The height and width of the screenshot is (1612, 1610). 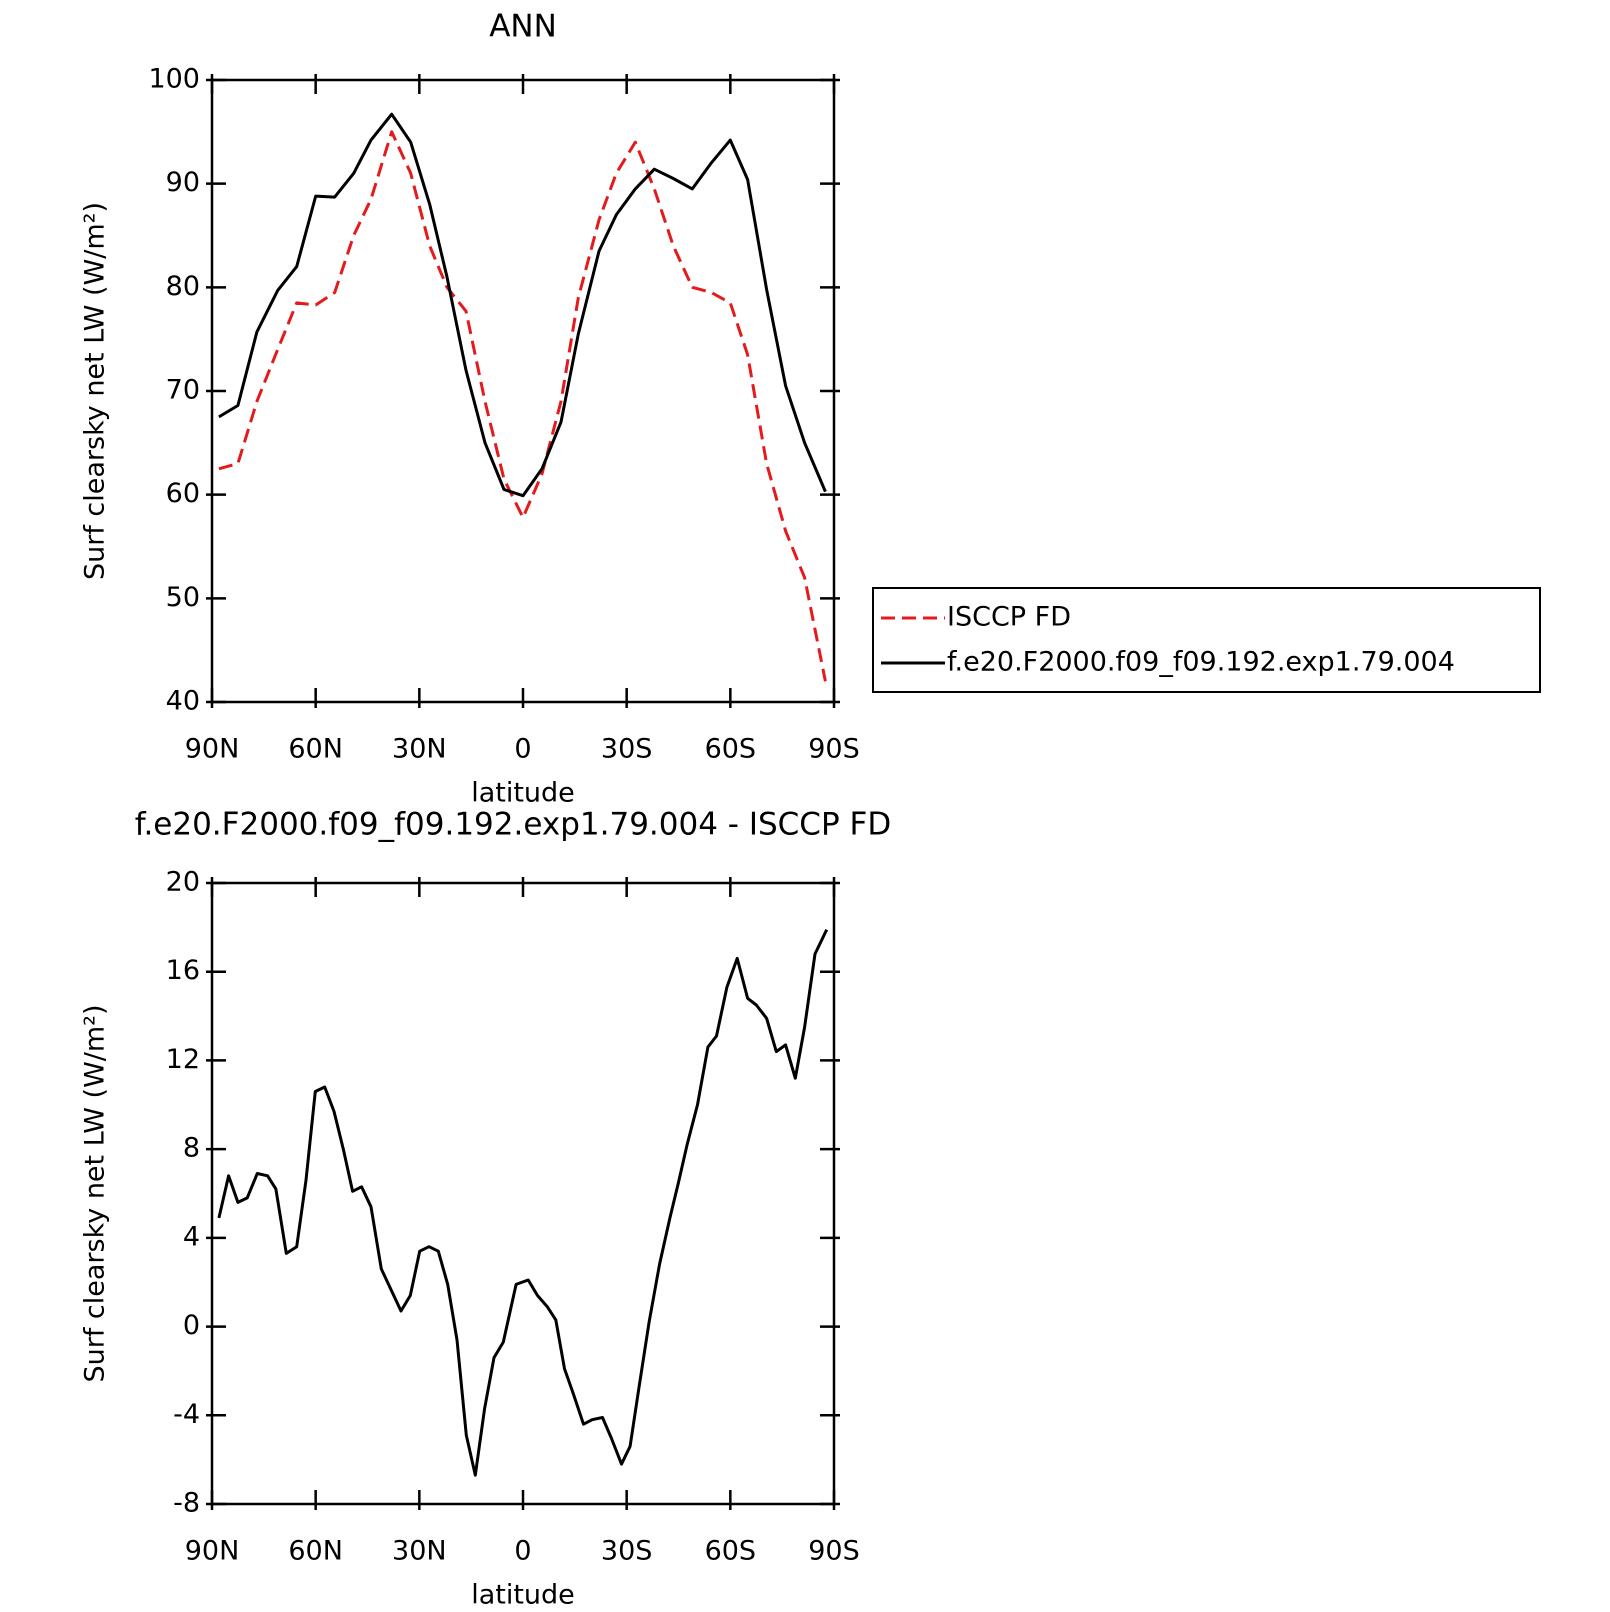 What do you see at coordinates (183, 493) in the screenshot?
I see `y-tick-label: 60` at bounding box center [183, 493].